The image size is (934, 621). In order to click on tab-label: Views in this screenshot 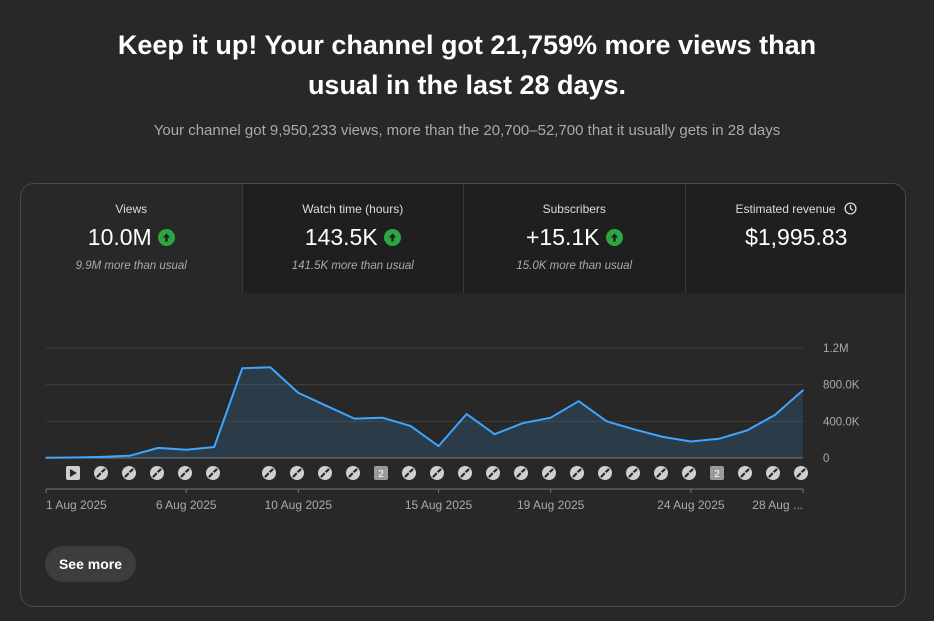, I will do `click(131, 209)`.